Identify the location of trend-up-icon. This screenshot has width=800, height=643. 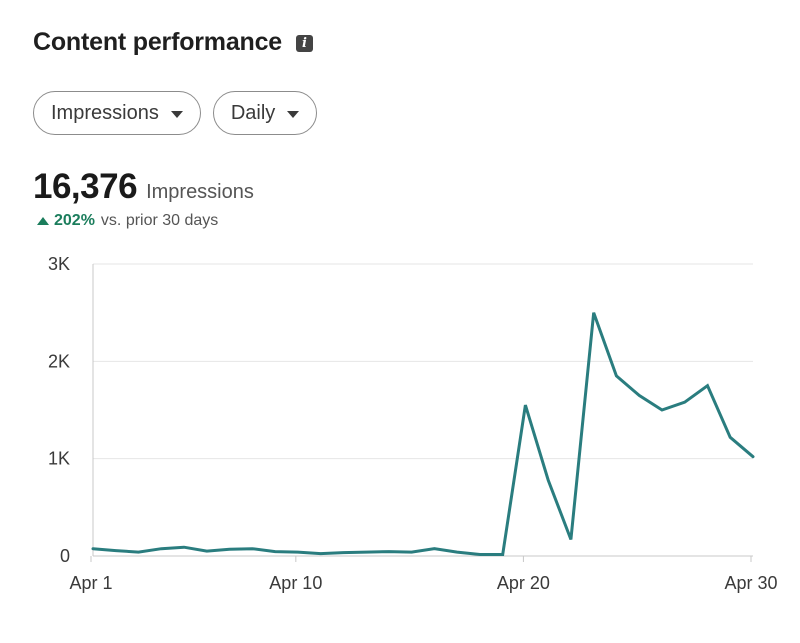
(43, 221).